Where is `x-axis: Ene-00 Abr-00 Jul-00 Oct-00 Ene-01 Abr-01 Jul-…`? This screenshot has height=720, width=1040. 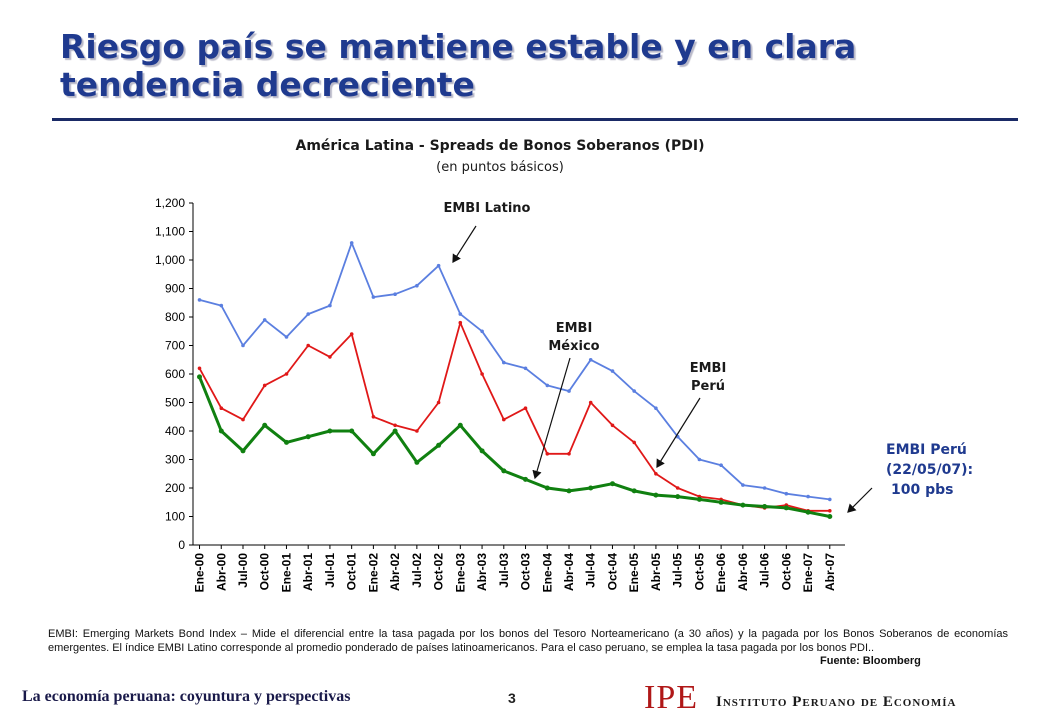
x-axis: Ene-00 Abr-00 Jul-00 Oct-00 Ene-01 Abr-01 Jul-… is located at coordinates (519, 568).